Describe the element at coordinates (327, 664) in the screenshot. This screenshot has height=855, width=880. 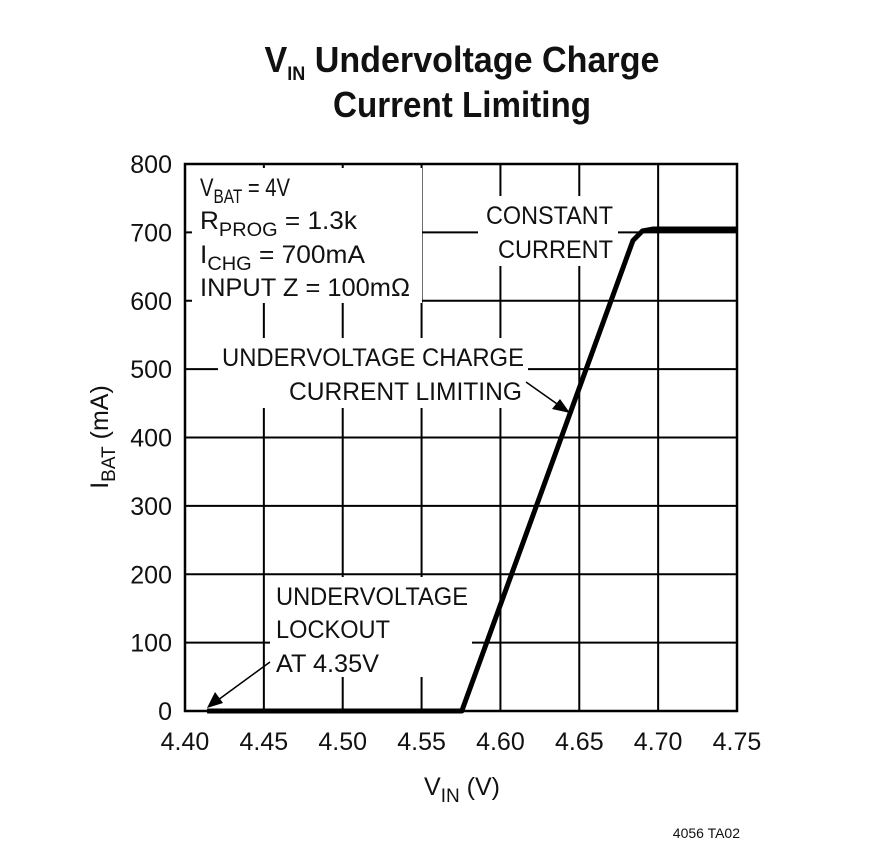
I see `svg-text: AT 4.35V` at that location.